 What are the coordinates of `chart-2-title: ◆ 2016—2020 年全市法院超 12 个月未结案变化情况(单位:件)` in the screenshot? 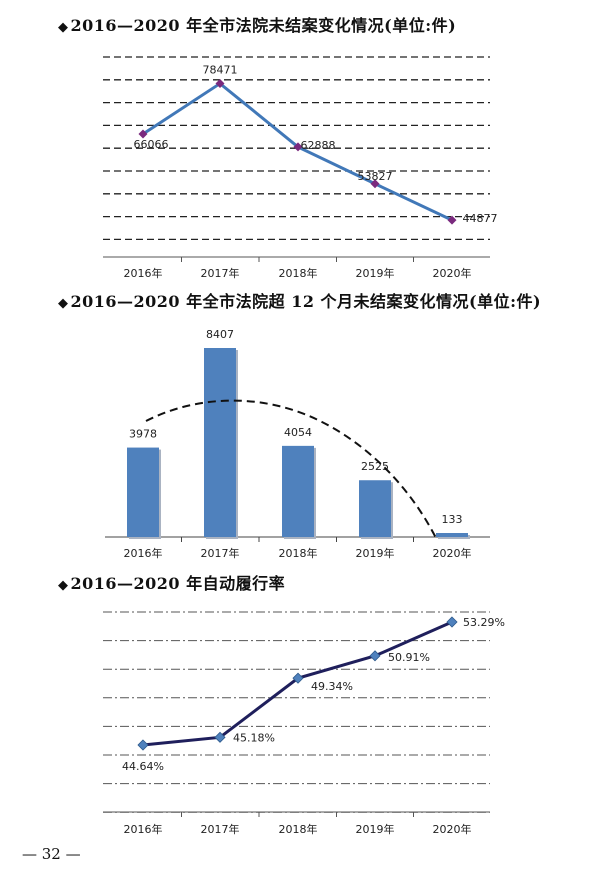 It's located at (299, 300).